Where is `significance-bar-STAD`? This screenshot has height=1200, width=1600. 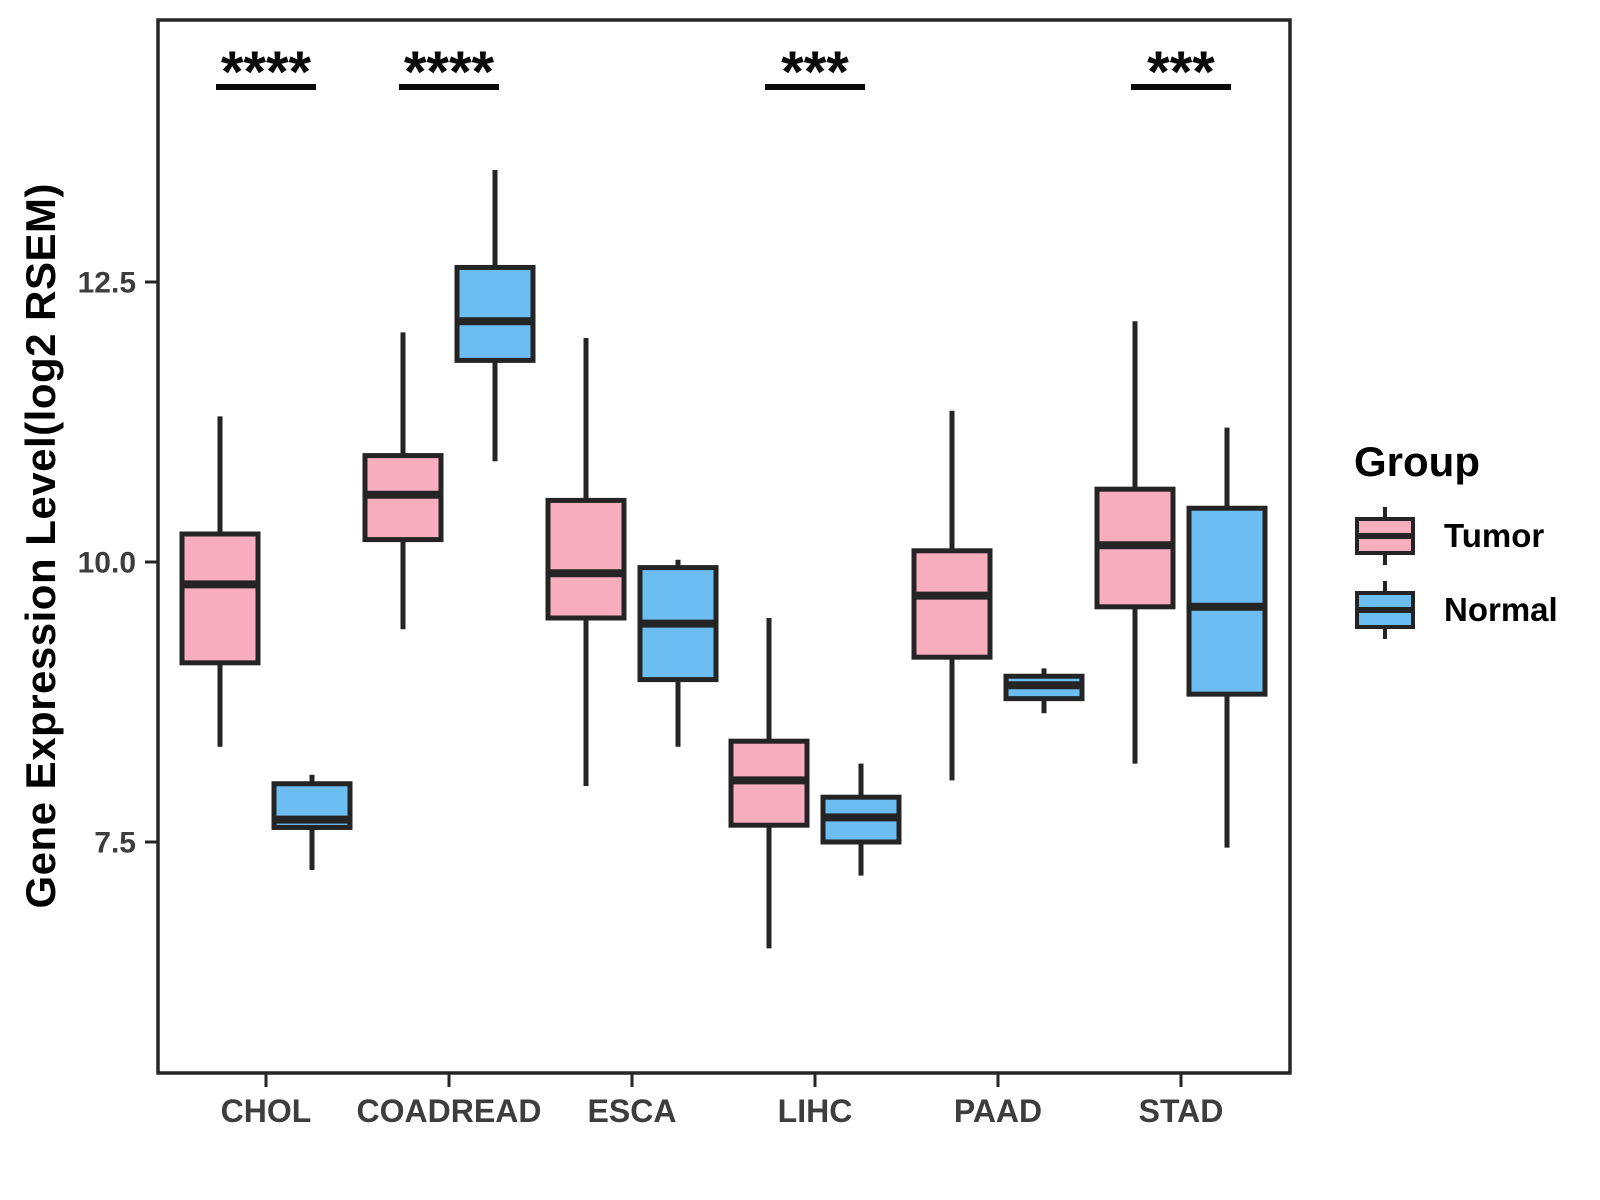
significance-bar-STAD is located at coordinates (1181, 87).